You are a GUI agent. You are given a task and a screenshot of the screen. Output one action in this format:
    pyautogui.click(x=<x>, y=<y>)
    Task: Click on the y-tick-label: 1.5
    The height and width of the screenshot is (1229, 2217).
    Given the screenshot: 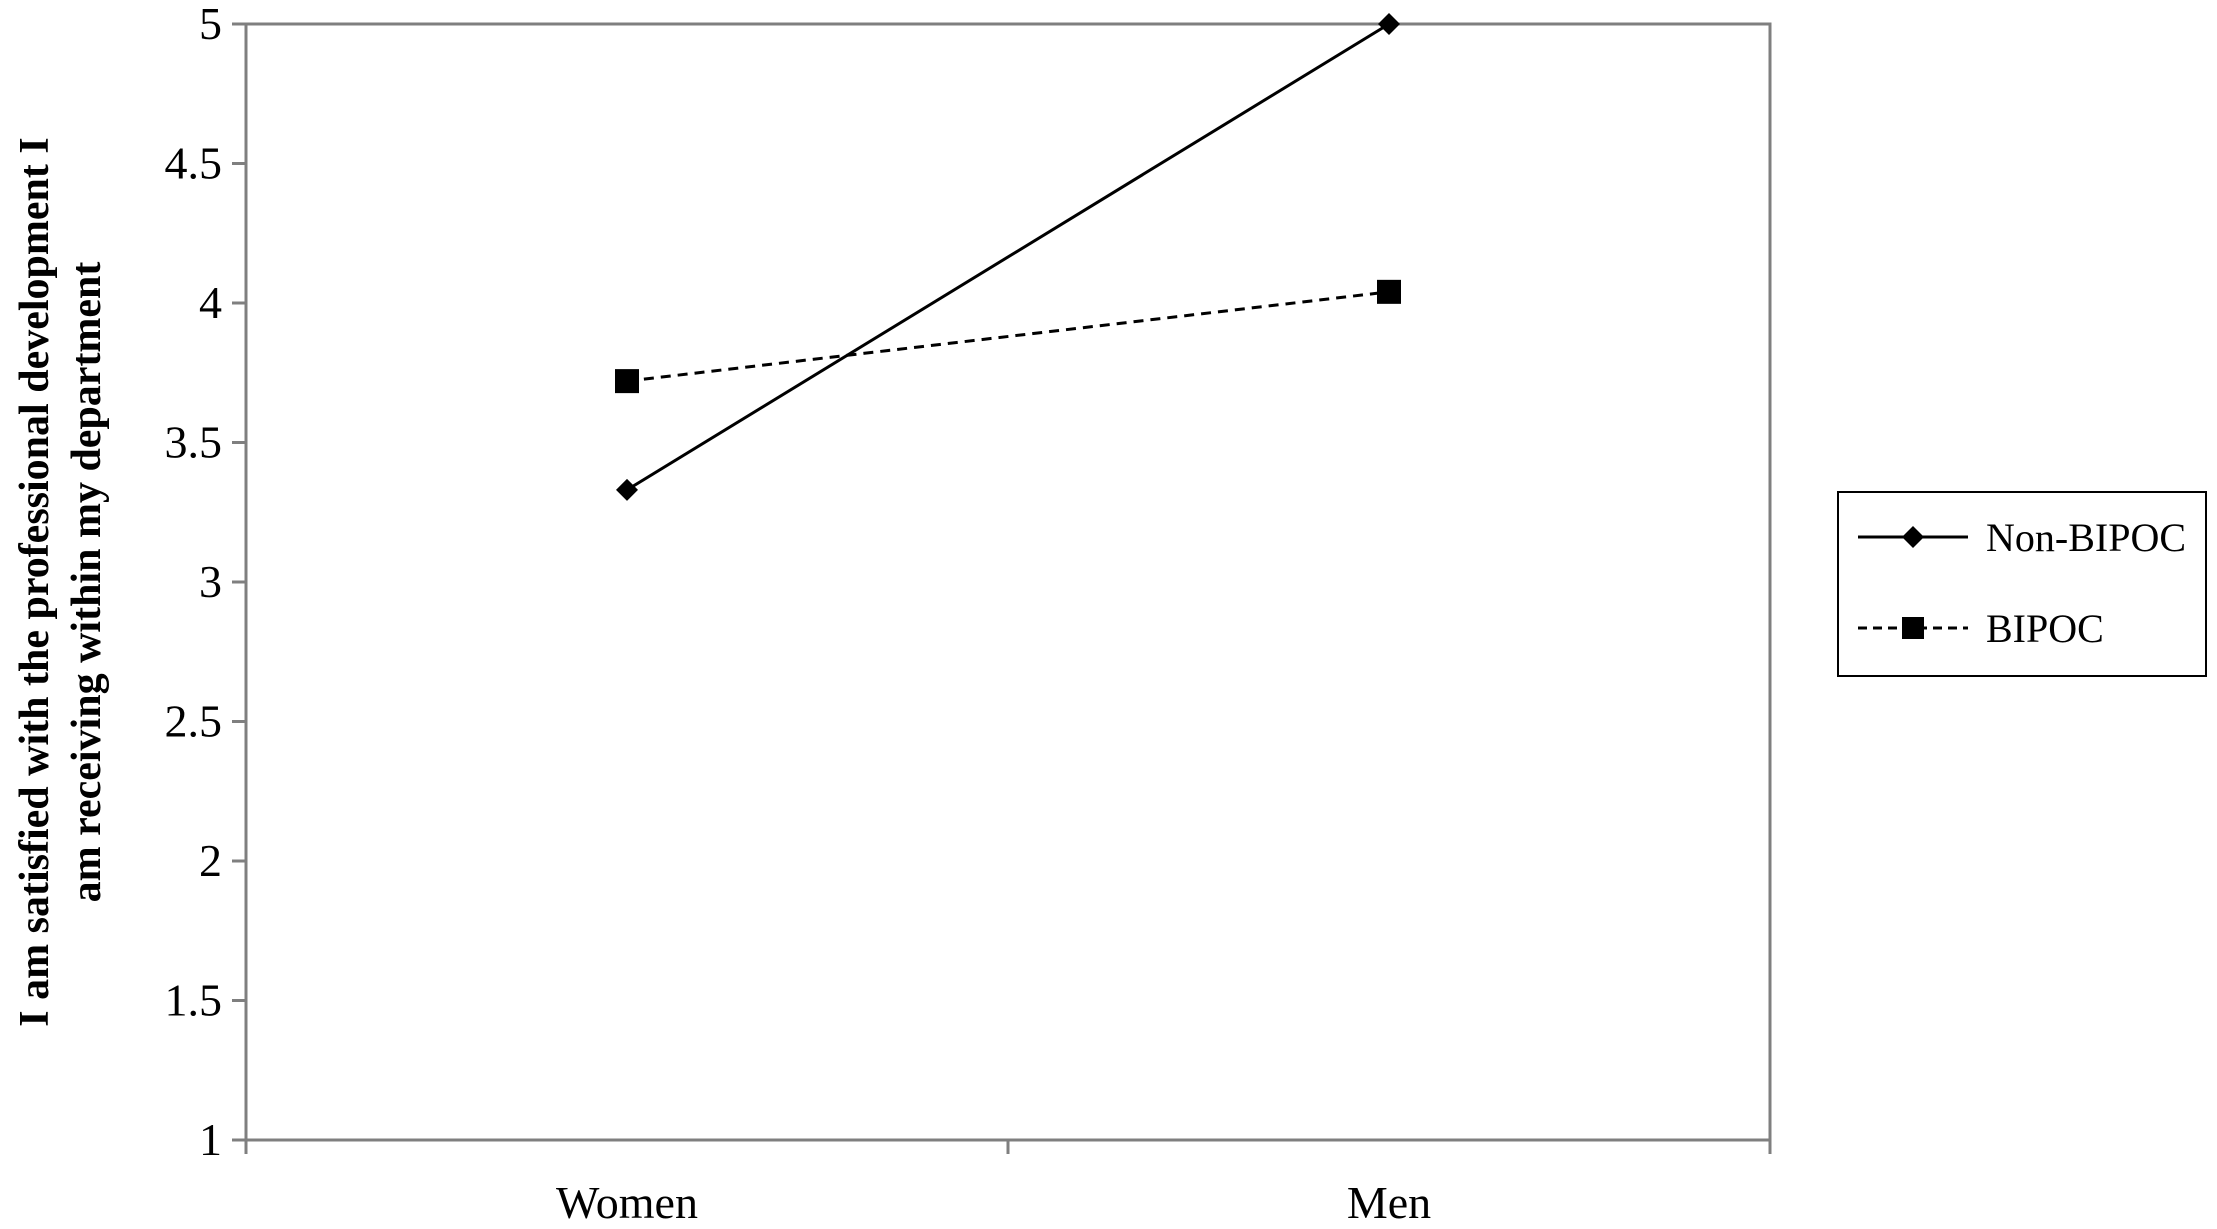 What is the action you would take?
    pyautogui.click(x=194, y=1000)
    